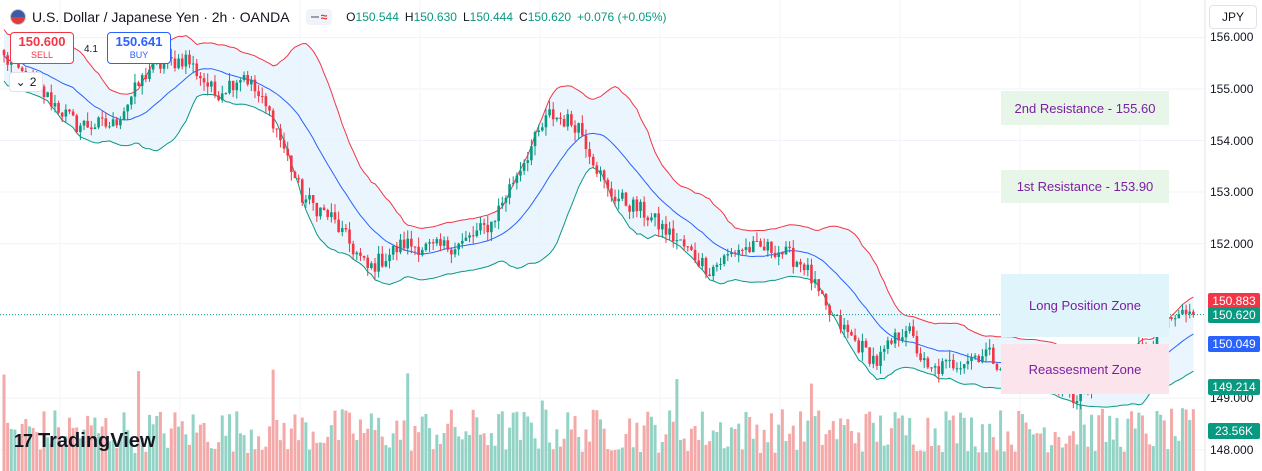  Describe the element at coordinates (1234, 344) in the screenshot. I see `price-tag: 150.049` at that location.